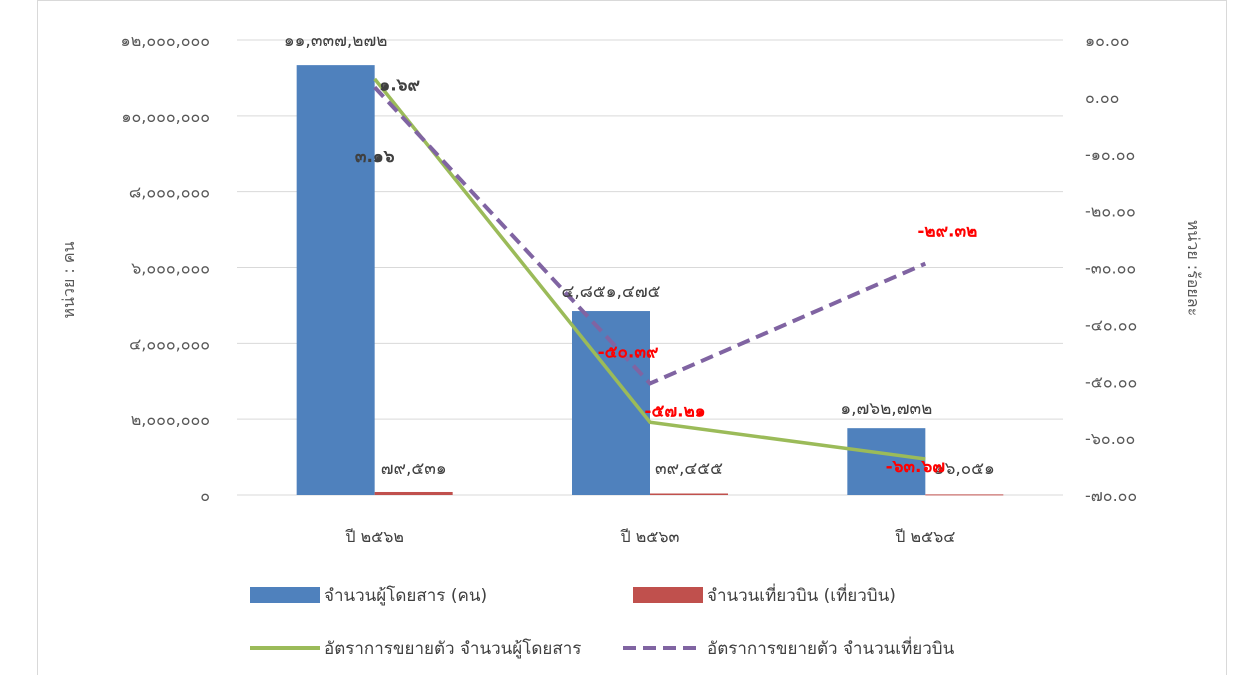 This screenshot has height=675, width=1235. What do you see at coordinates (336, 41) in the screenshot?
I see `bar-data-label: ๑๑,๓๓๗,๒๗๒` at bounding box center [336, 41].